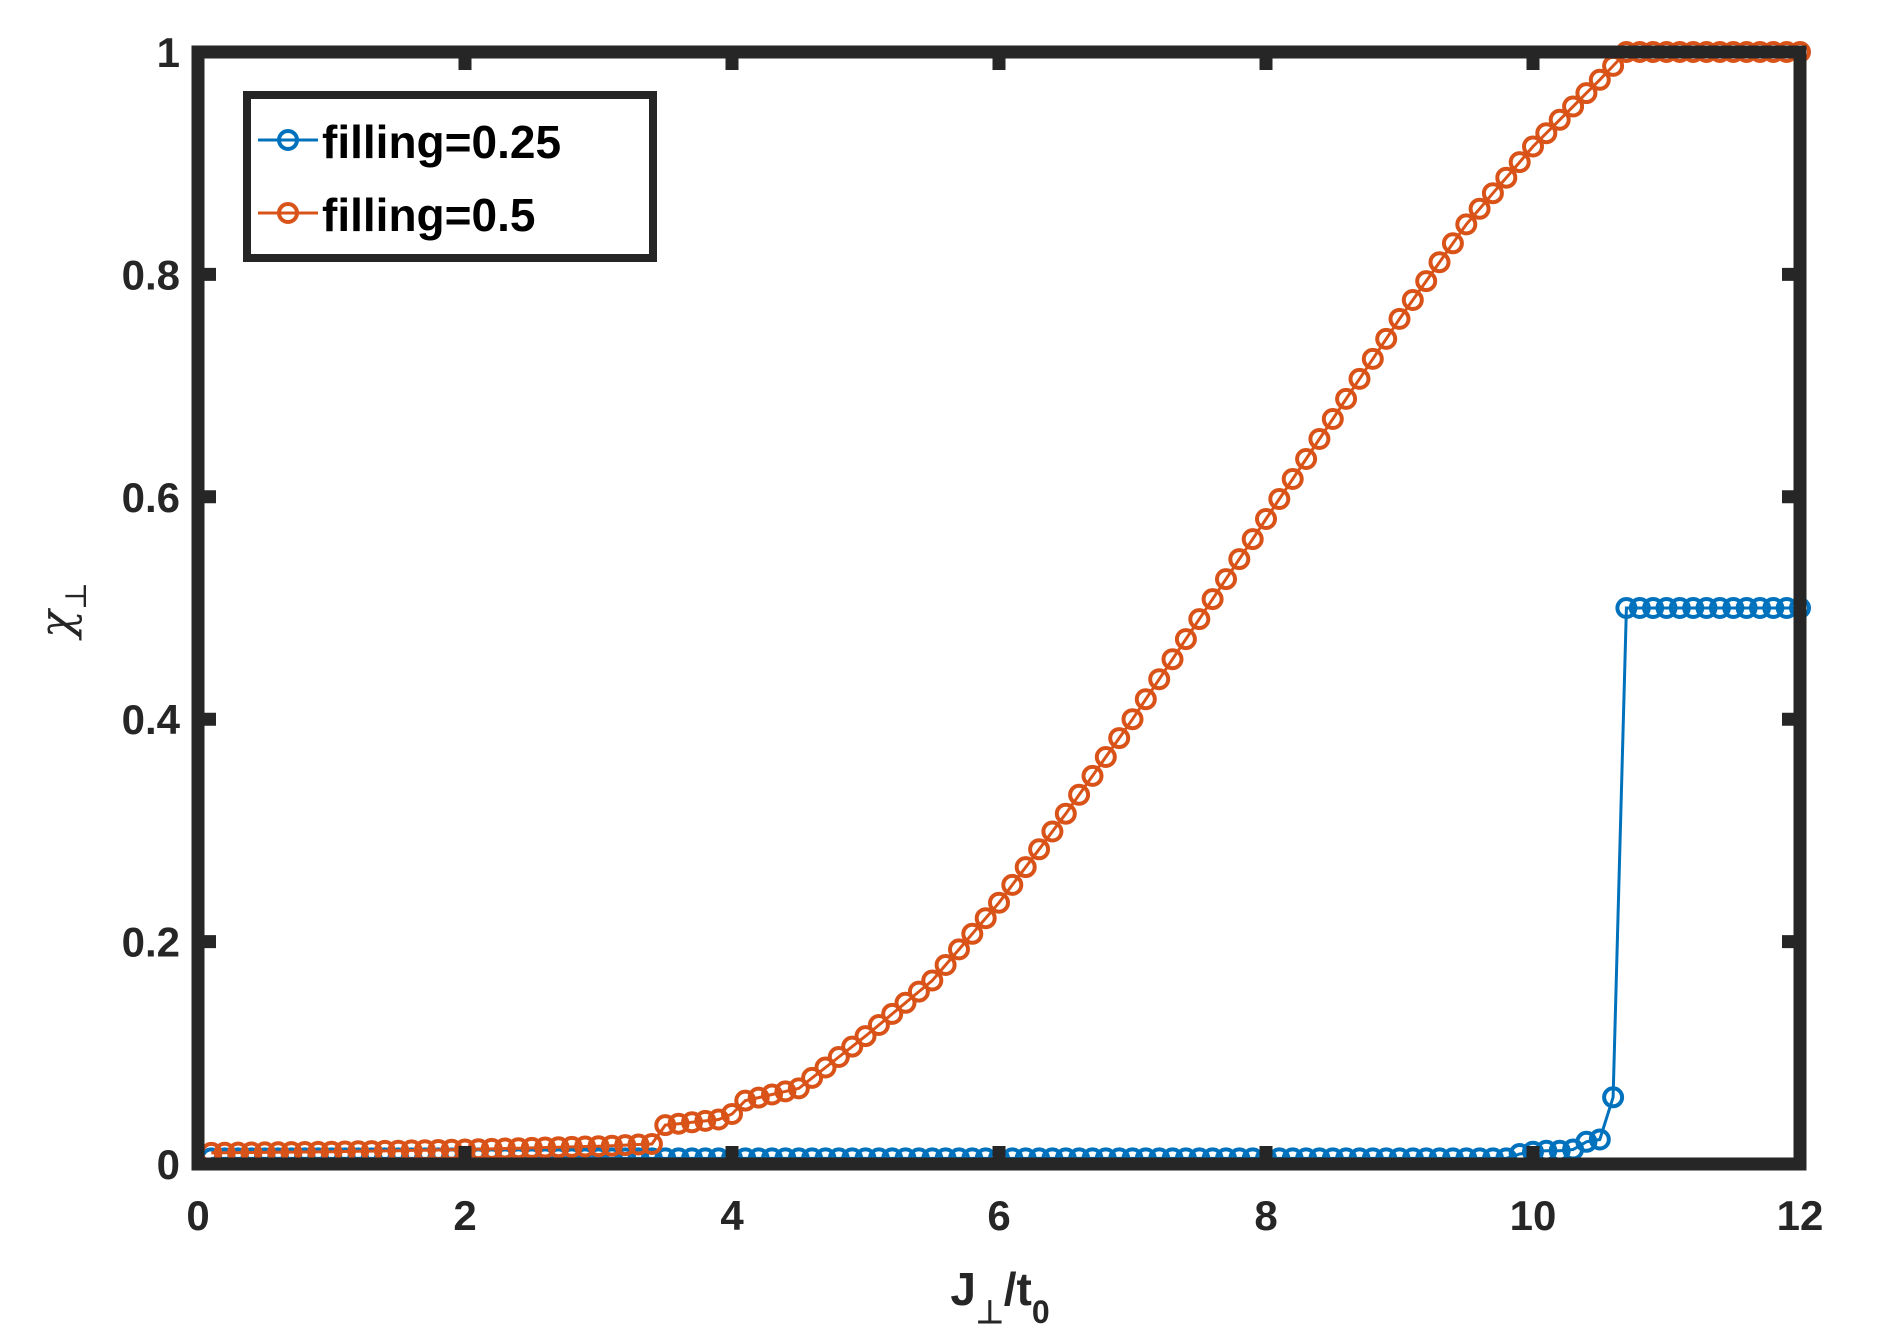 This screenshot has width=1880, height=1342. I want to click on y-tick-label: 0, so click(168, 1164).